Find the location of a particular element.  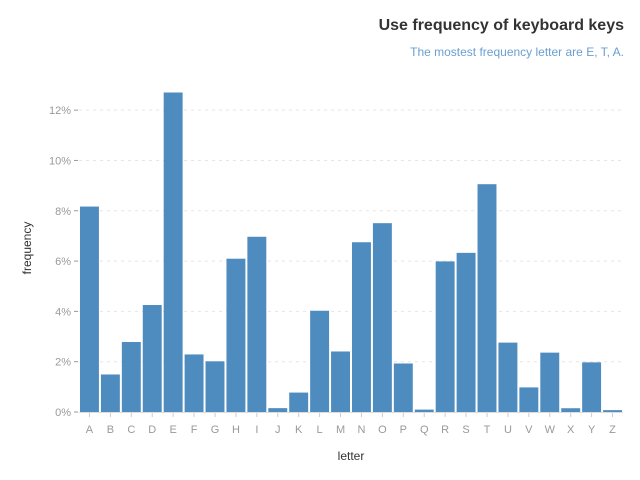

chart-title: Use frequency of keyboard keys is located at coordinates (501, 25).